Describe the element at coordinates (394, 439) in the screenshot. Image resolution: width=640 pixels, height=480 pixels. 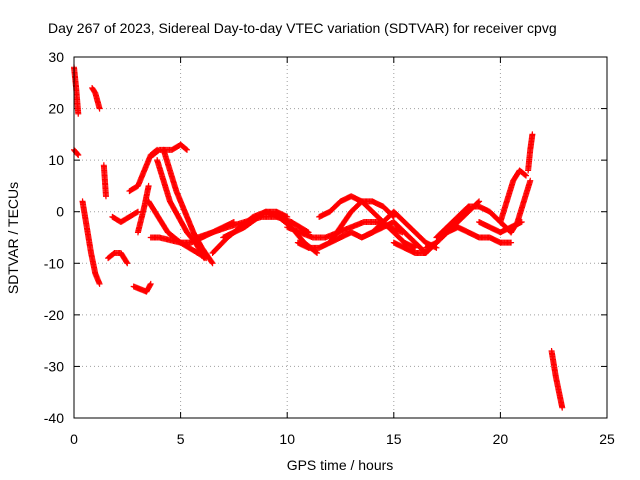
I see `x-tick-label: 15` at that location.